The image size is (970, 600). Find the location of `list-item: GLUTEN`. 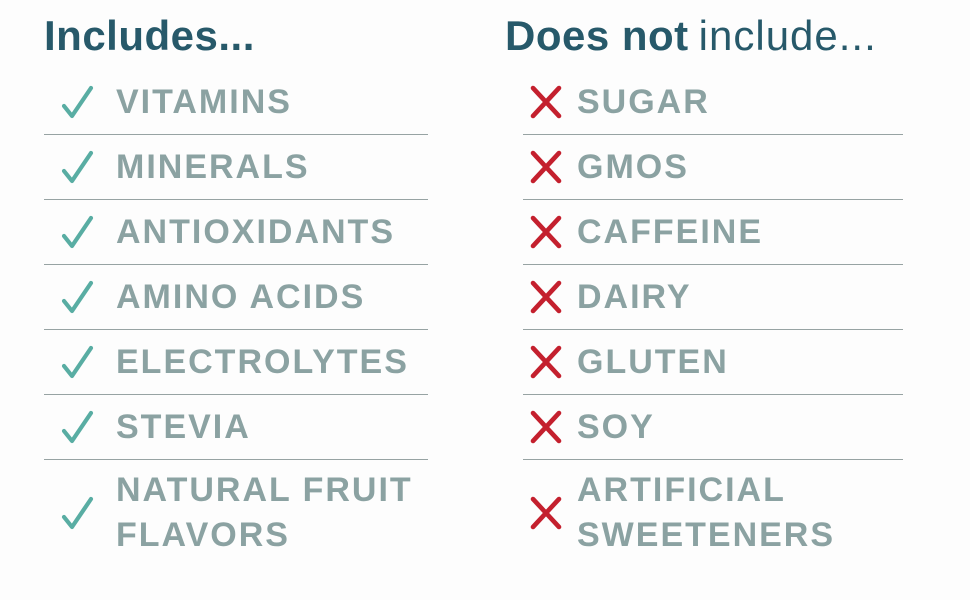

list-item: GLUTEN is located at coordinates (713, 363).